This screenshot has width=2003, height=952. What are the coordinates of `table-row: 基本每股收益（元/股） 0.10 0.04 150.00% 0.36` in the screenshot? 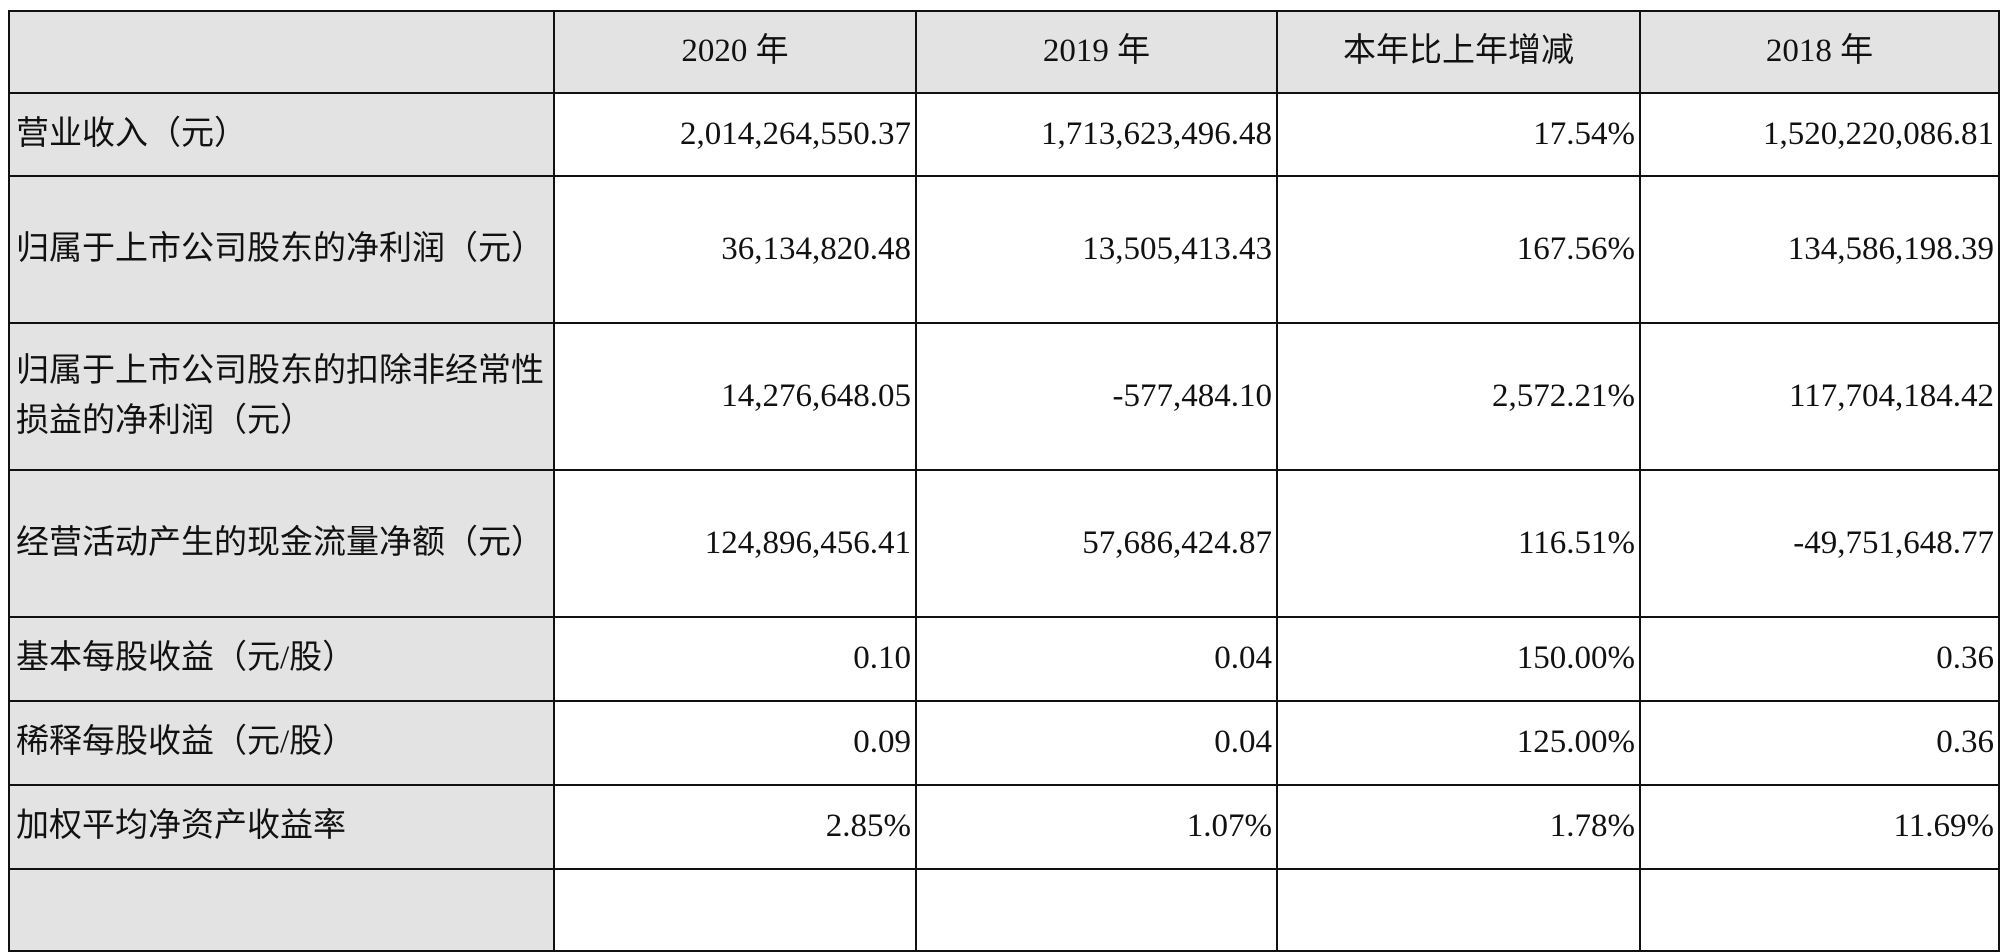 It's located at (1004, 659).